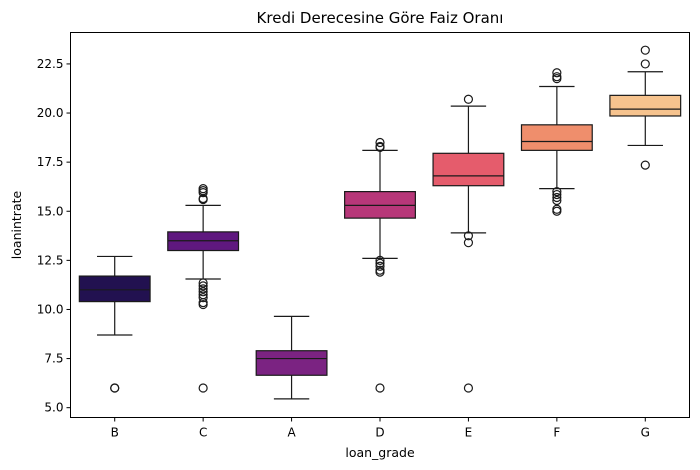 The height and width of the screenshot is (470, 700). I want to click on y-tick-label: 20.0, so click(50, 113).